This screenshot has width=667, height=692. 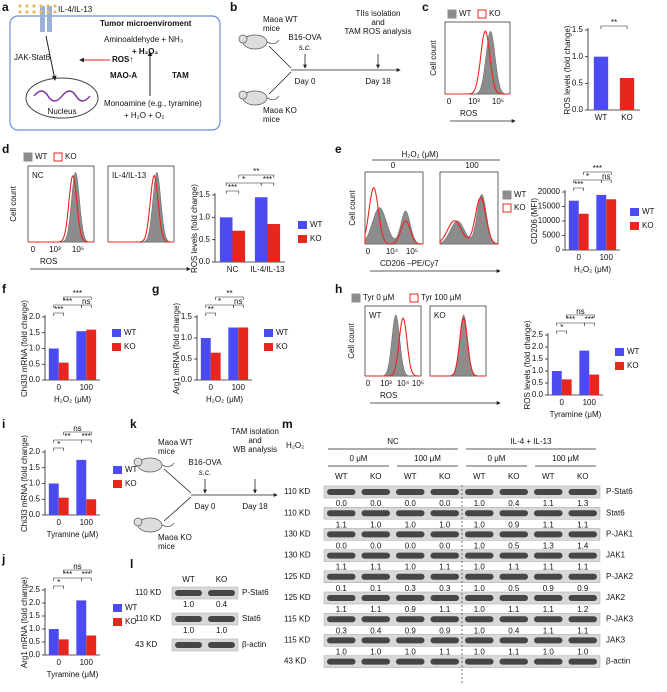 I want to click on significance-label: *, so click(x=587, y=176).